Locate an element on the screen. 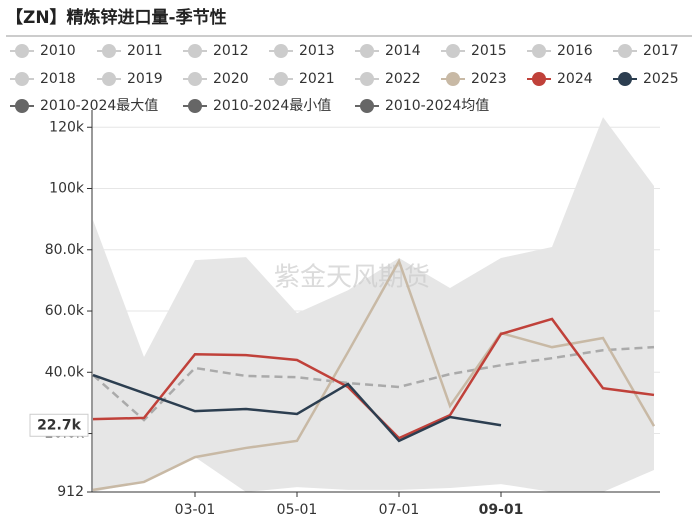  y-tick-label: 100k is located at coordinates (67, 189).